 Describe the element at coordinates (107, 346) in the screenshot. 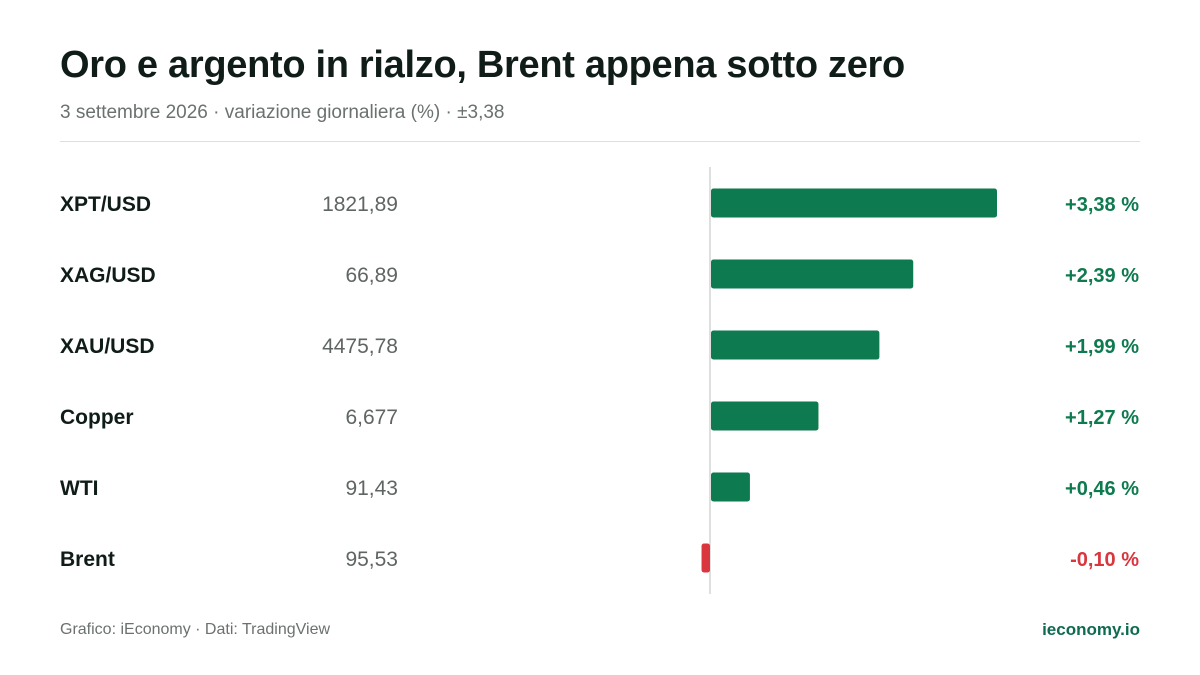

I see `category-label: XAU/USD` at that location.